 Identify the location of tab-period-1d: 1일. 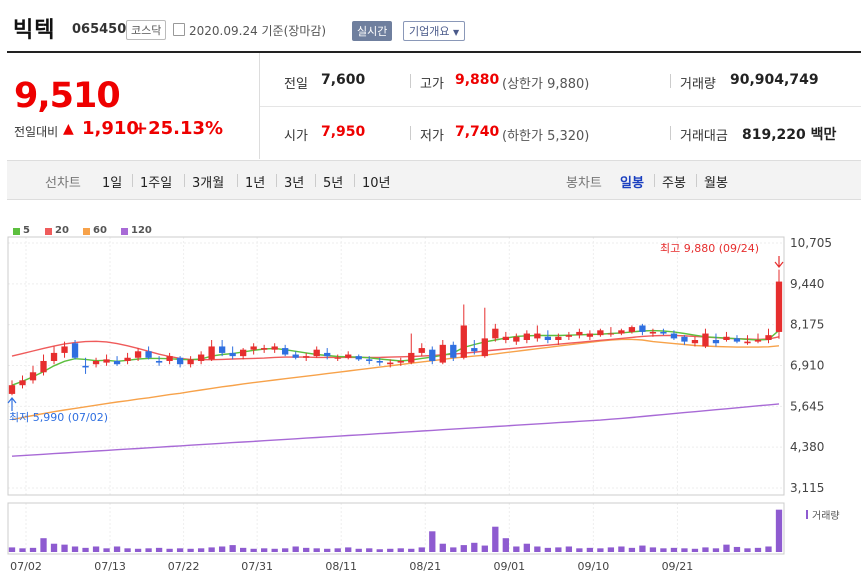
(112, 183).